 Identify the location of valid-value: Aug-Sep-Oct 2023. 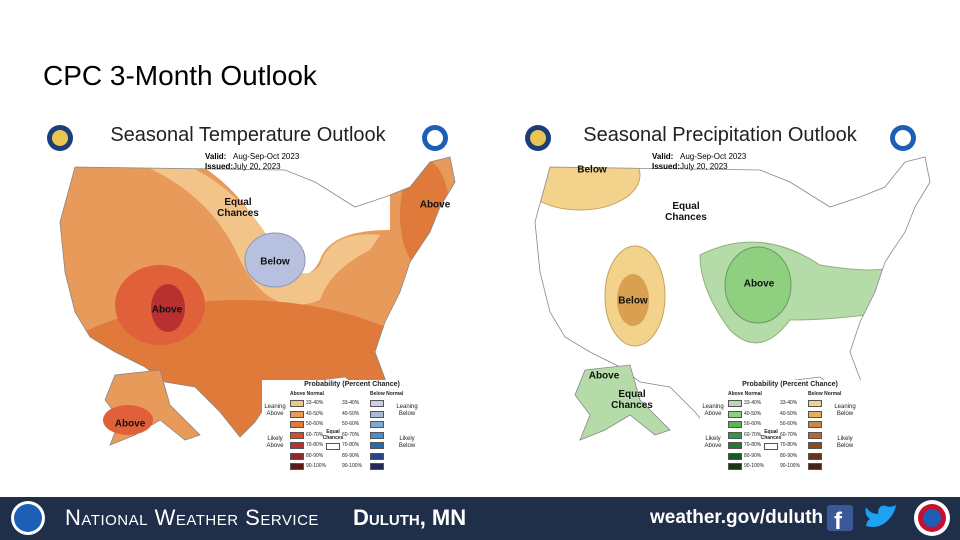
(713, 156).